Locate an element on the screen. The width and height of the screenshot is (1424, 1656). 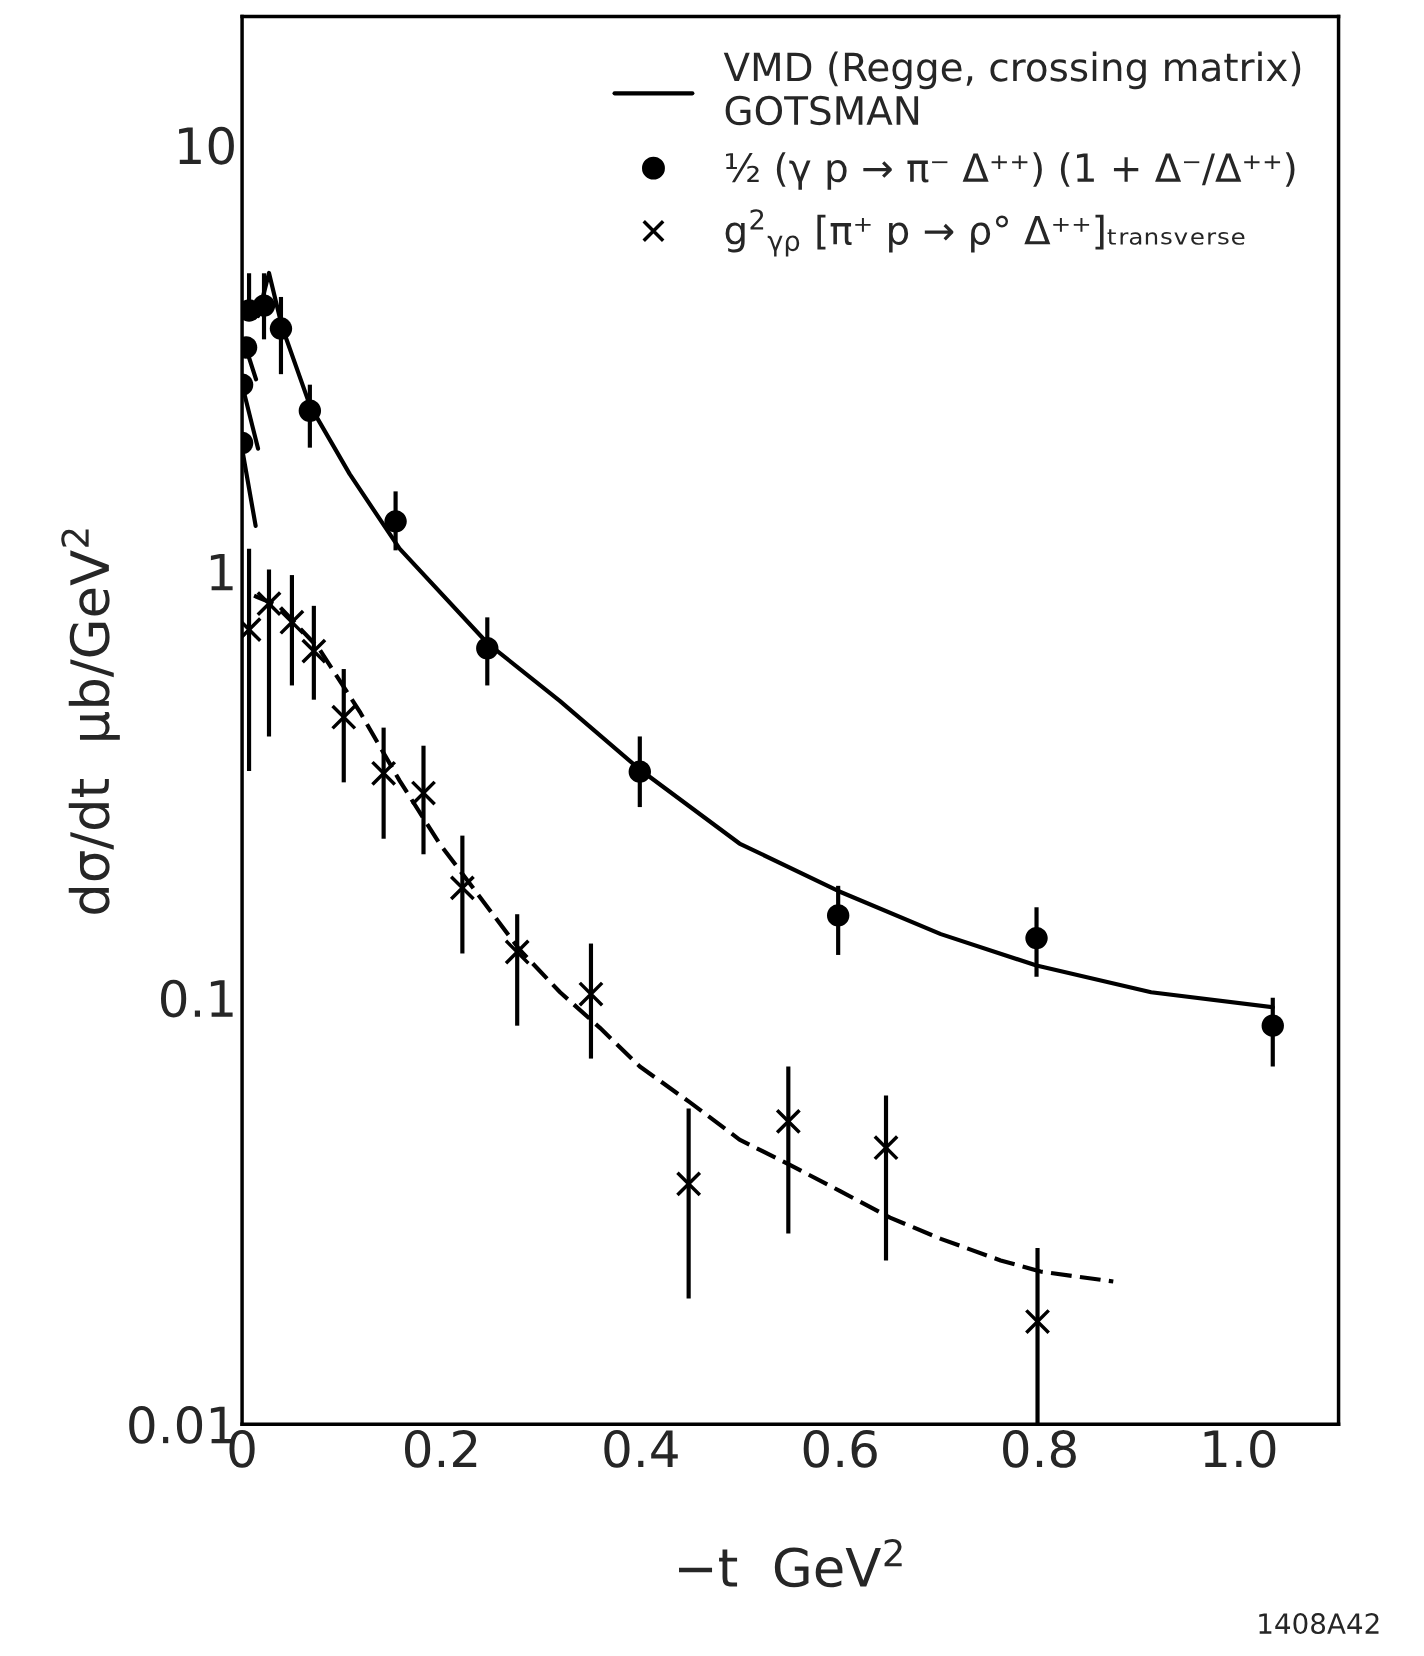
x-tick-label: 0 is located at coordinates (242, 1448).